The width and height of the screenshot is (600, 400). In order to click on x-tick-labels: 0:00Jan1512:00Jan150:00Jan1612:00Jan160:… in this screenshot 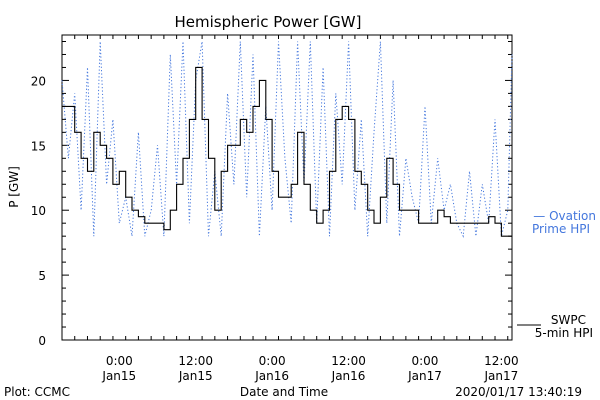, I will do `click(309, 368)`.